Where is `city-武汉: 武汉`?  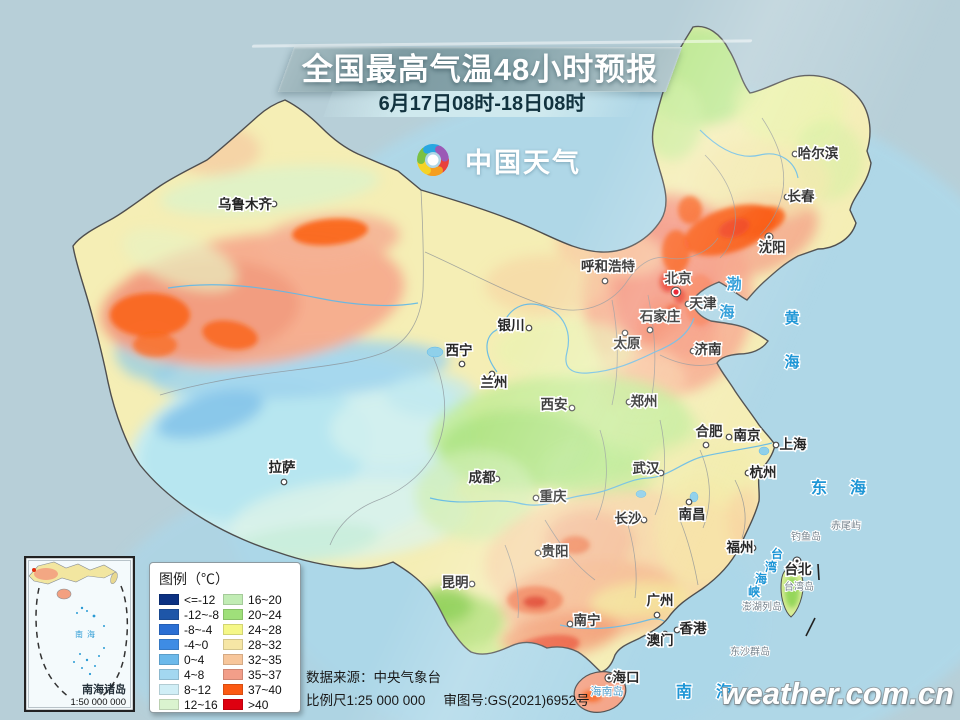 city-武汉: 武汉 is located at coordinates (648, 468).